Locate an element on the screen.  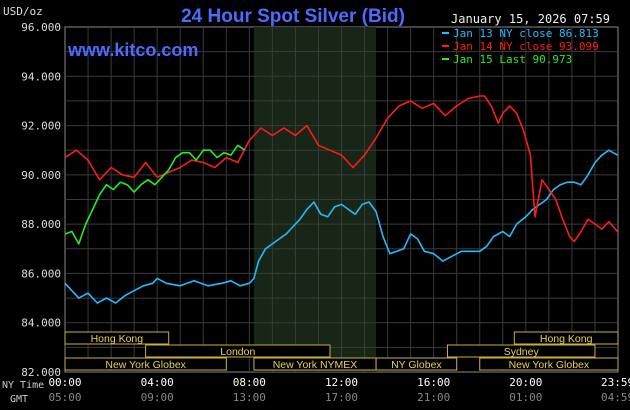
x-tick-label-ny: 08:00 is located at coordinates (249, 382).